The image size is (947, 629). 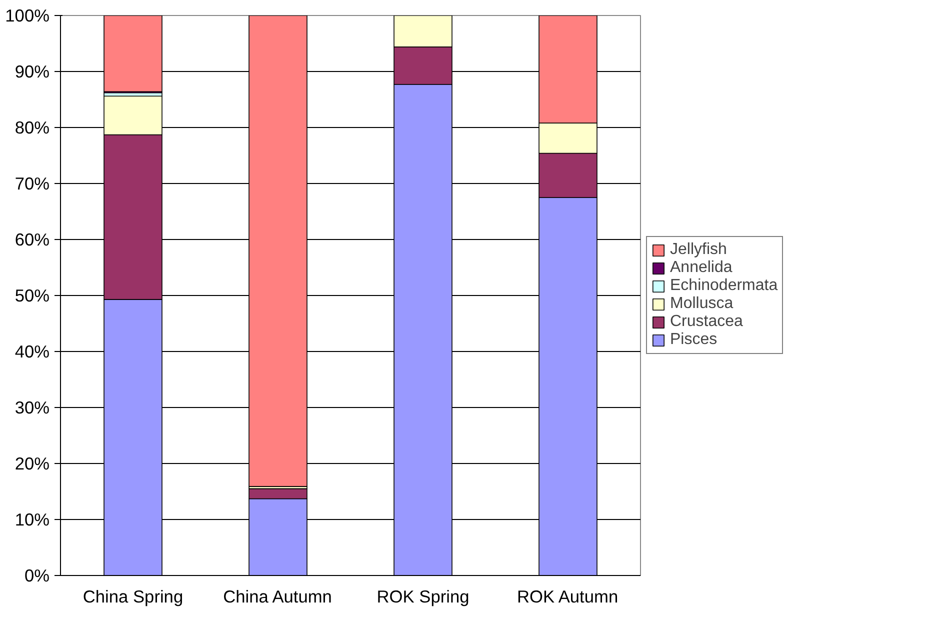 I want to click on legend-label: Annelida, so click(x=701, y=268).